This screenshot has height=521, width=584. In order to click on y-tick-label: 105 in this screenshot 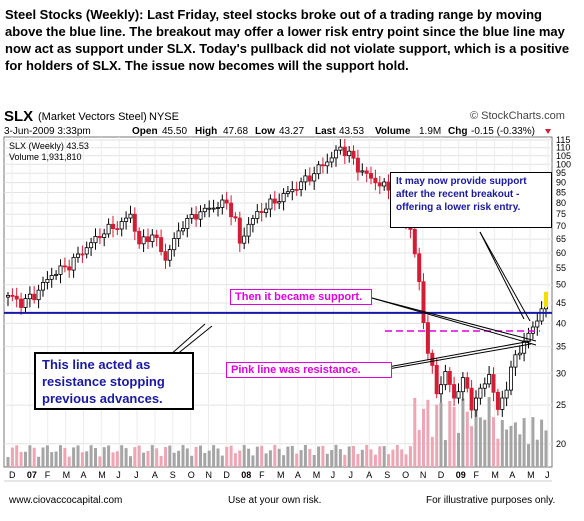, I will do `click(563, 156)`.